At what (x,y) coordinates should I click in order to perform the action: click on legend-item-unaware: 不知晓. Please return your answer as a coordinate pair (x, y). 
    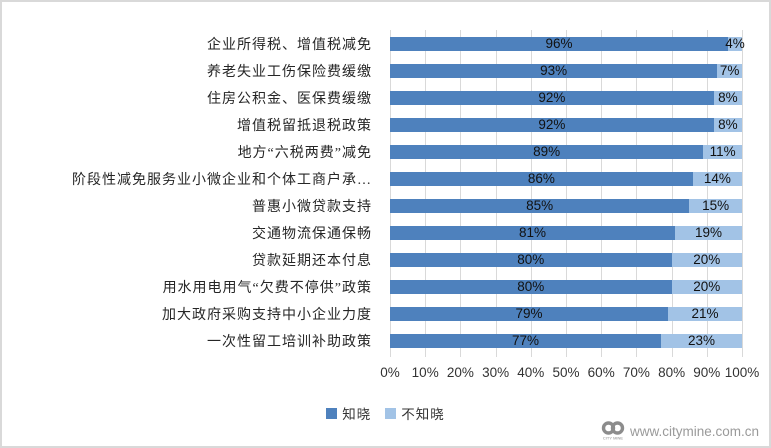
    Looking at the image, I should click on (415, 413).